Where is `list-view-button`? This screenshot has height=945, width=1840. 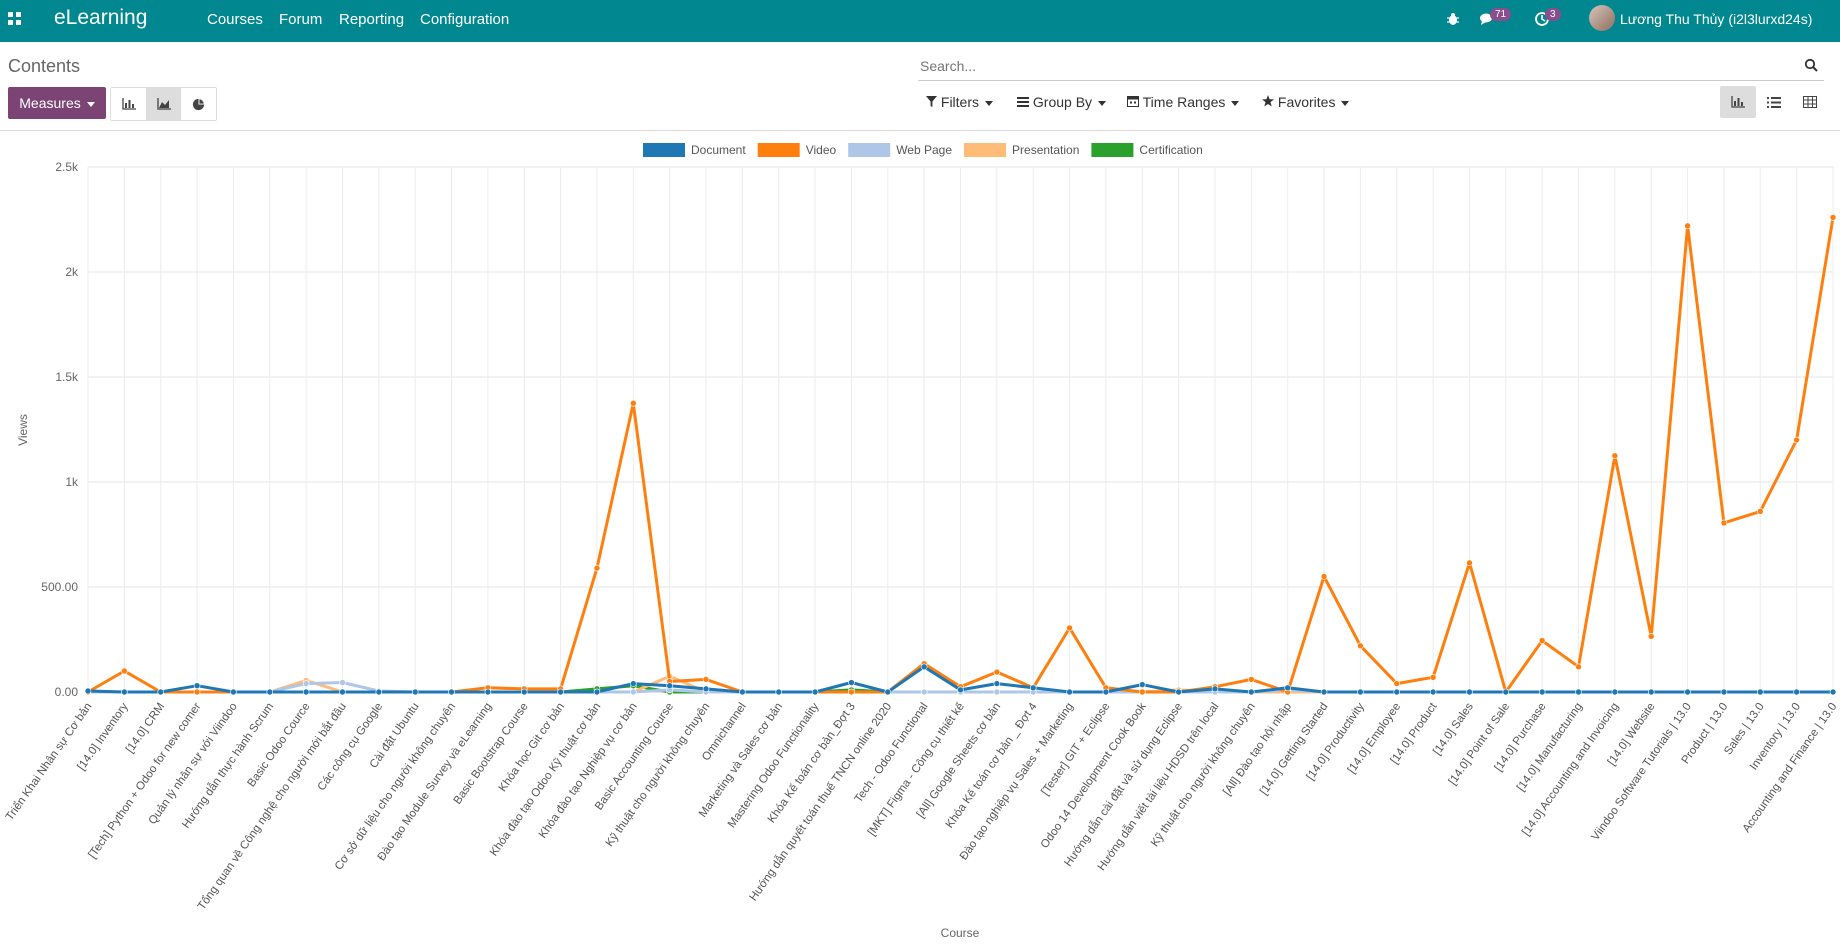
list-view-button is located at coordinates (1774, 102).